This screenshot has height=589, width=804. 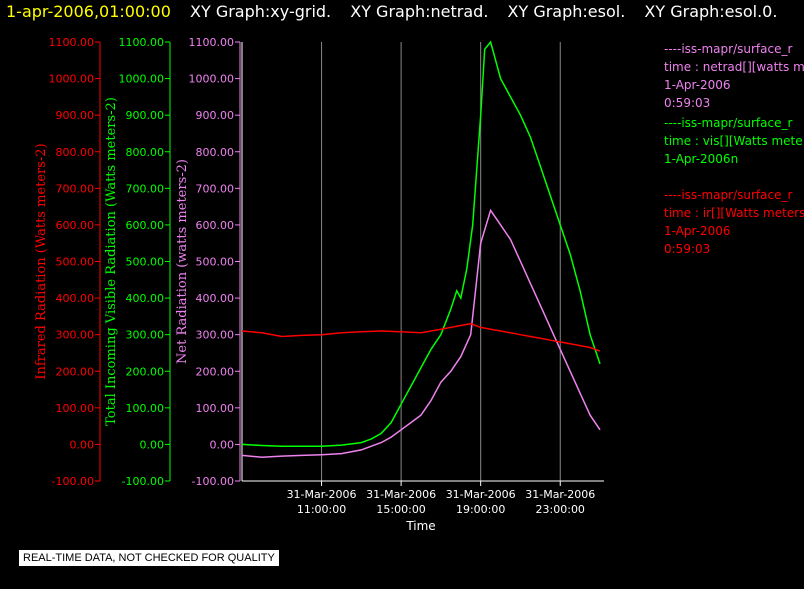 I want to click on header-title-netrad: XY Graph:netrad., so click(x=419, y=11).